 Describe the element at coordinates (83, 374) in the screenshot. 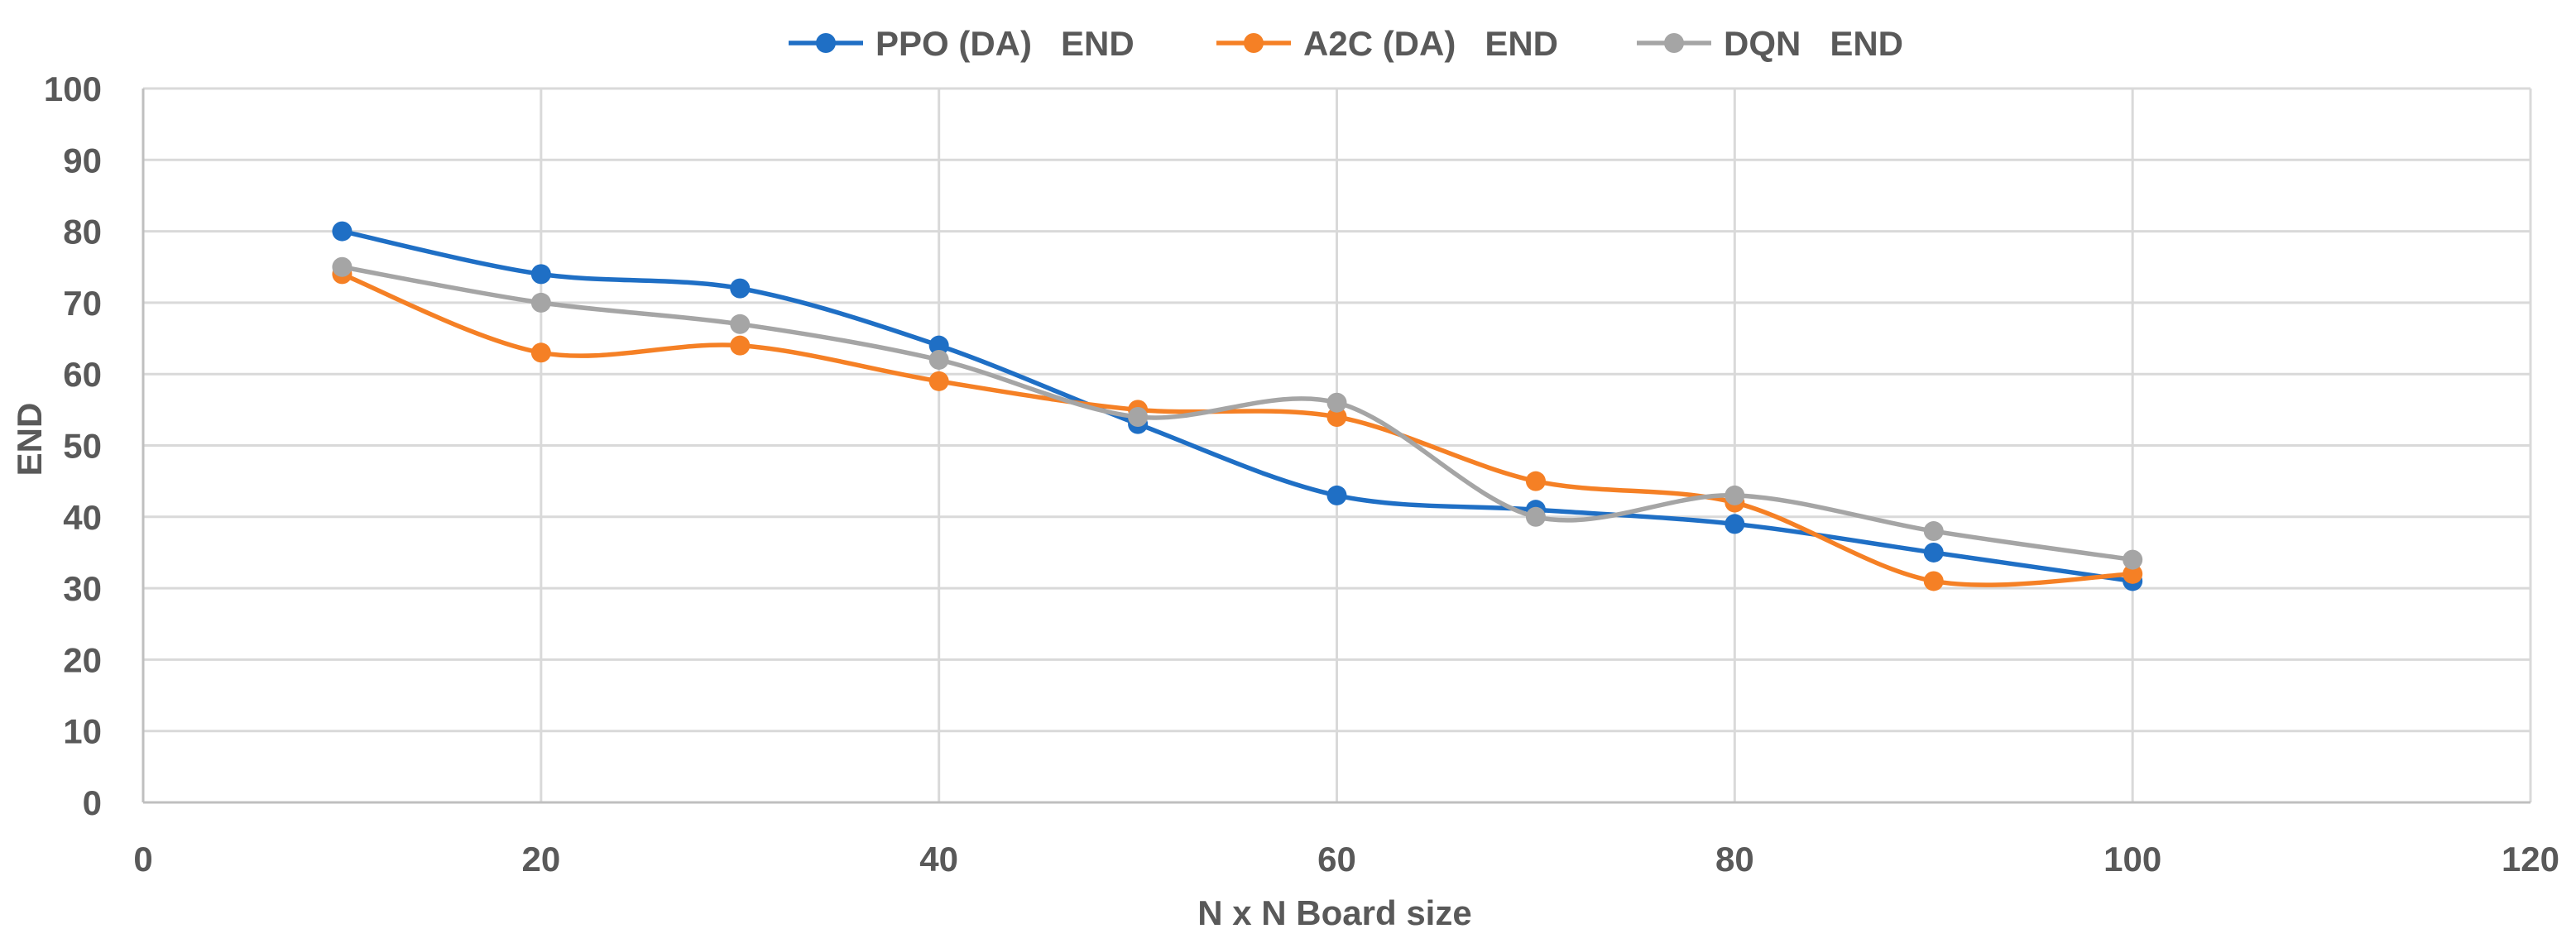

I see `y-tick-label: 60` at that location.